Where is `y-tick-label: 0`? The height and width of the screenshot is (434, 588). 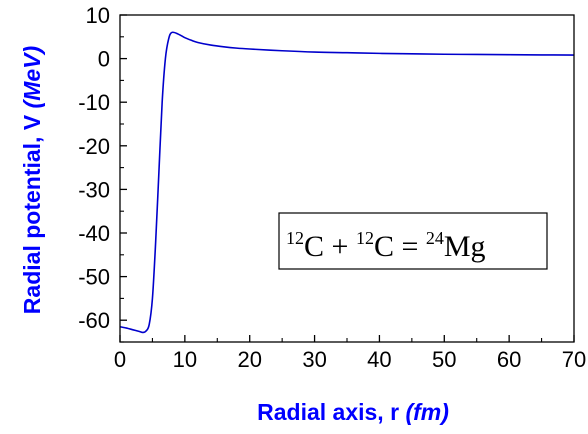
y-tick-label: 0 is located at coordinates (104, 59).